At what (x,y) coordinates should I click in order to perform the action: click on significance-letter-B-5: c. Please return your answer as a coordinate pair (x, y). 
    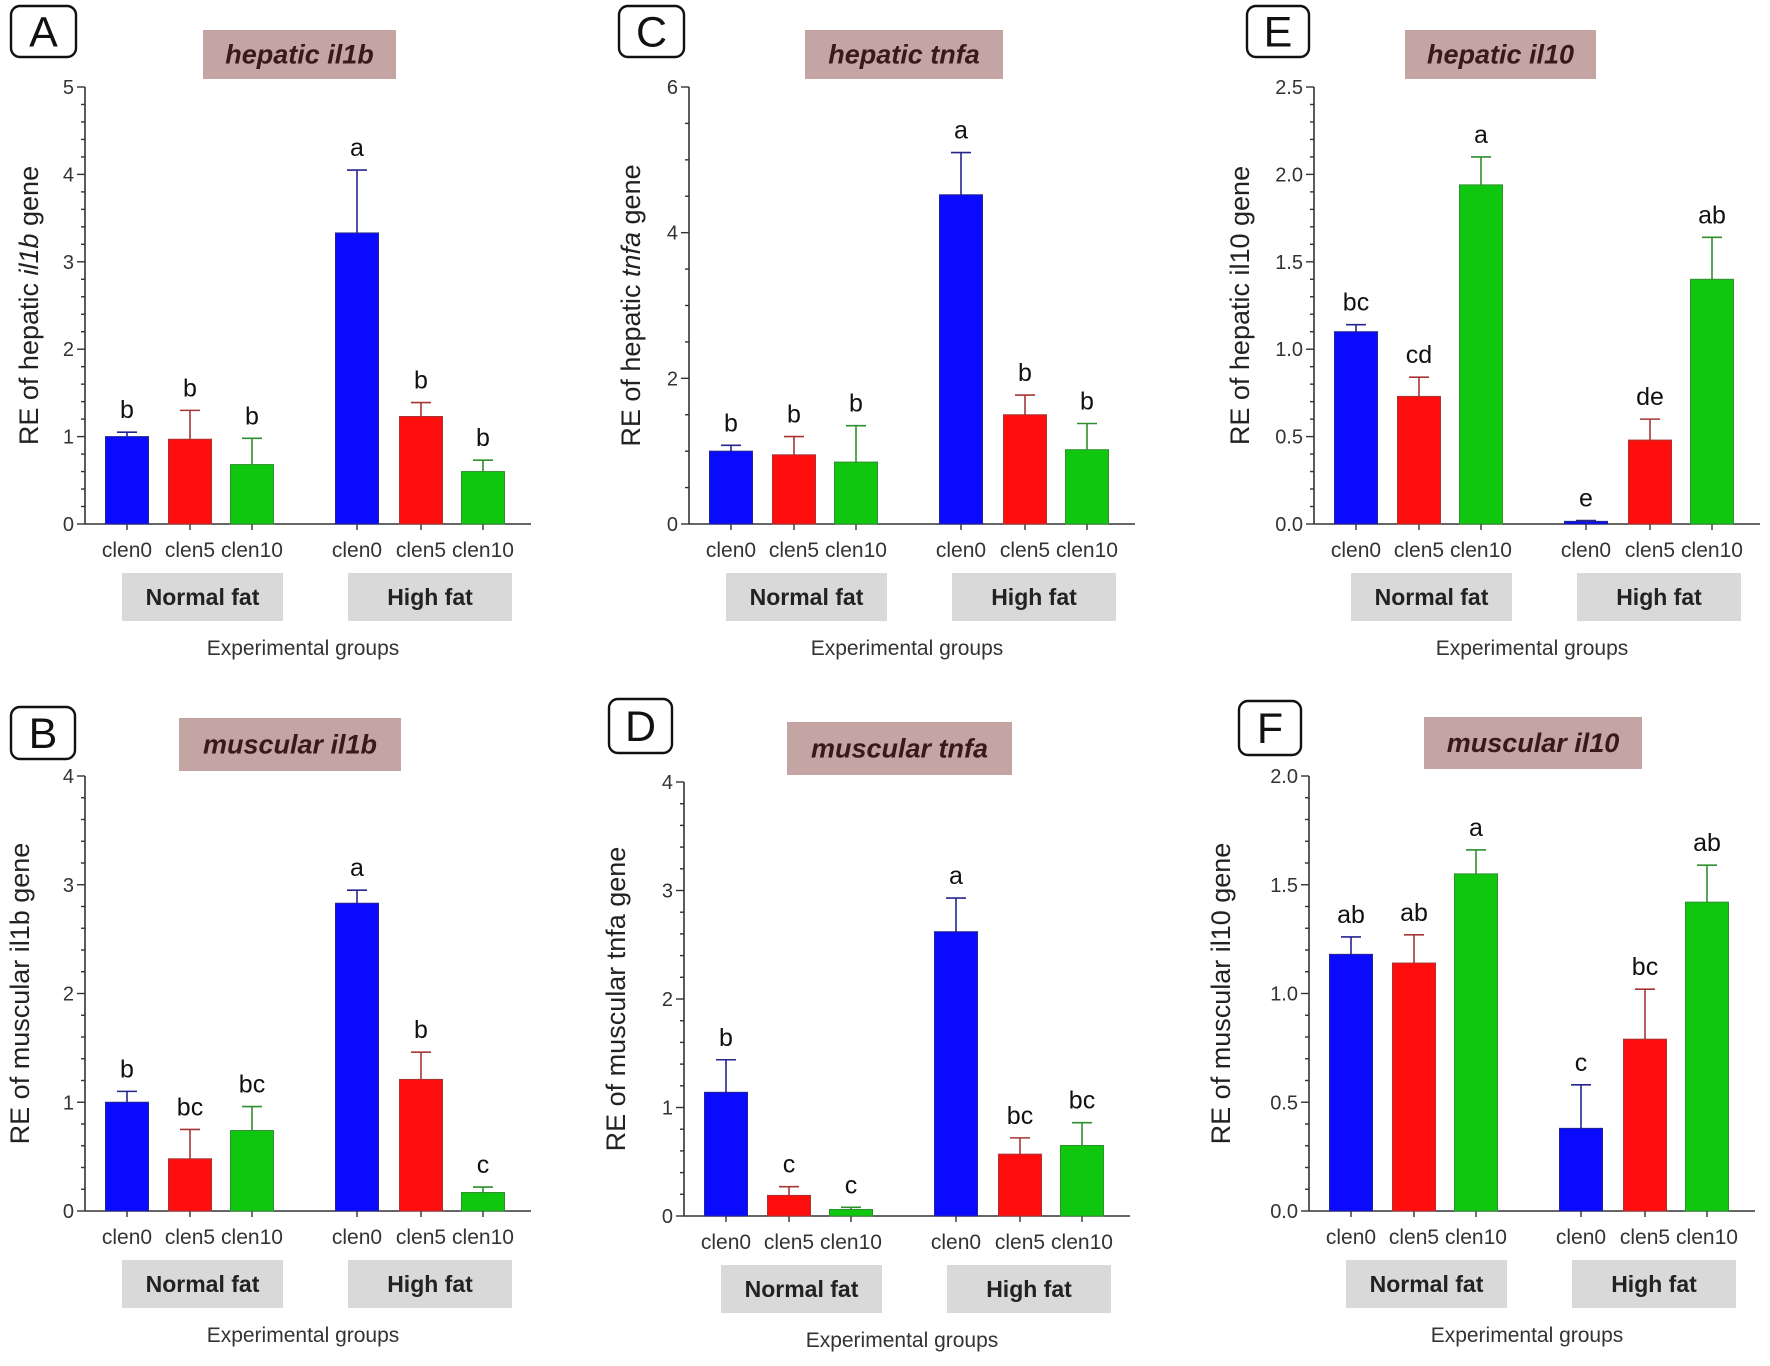
    Looking at the image, I should click on (483, 1165).